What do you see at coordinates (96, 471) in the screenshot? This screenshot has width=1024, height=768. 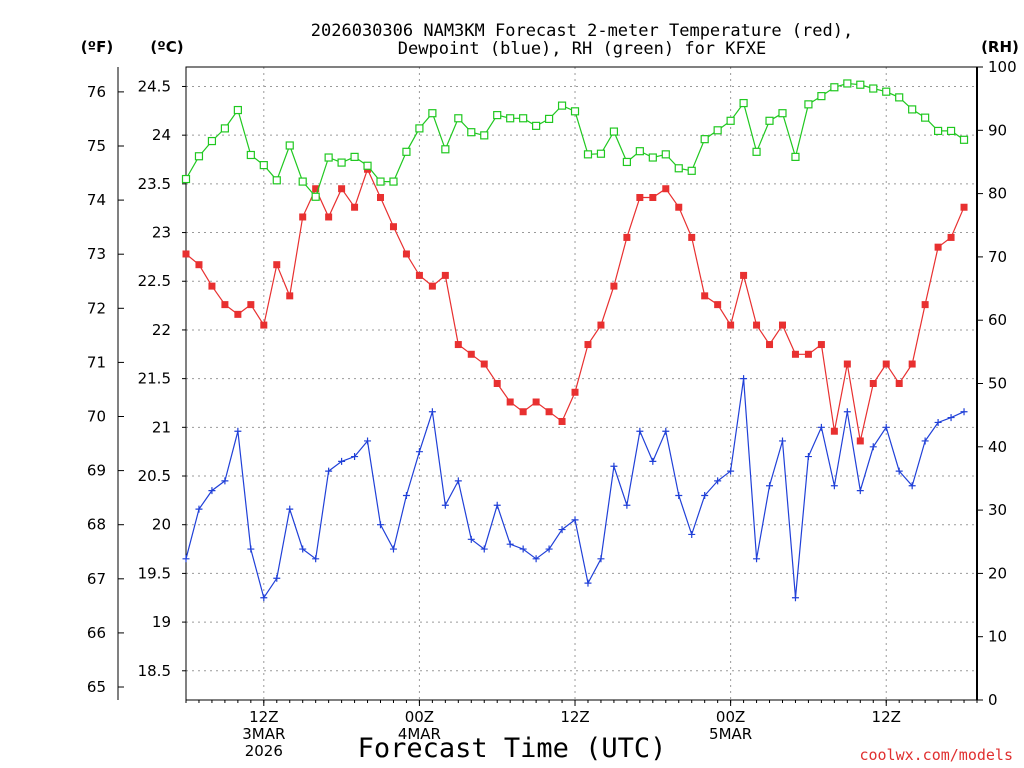 I see `fahrenheit-tick-label: 69` at bounding box center [96, 471].